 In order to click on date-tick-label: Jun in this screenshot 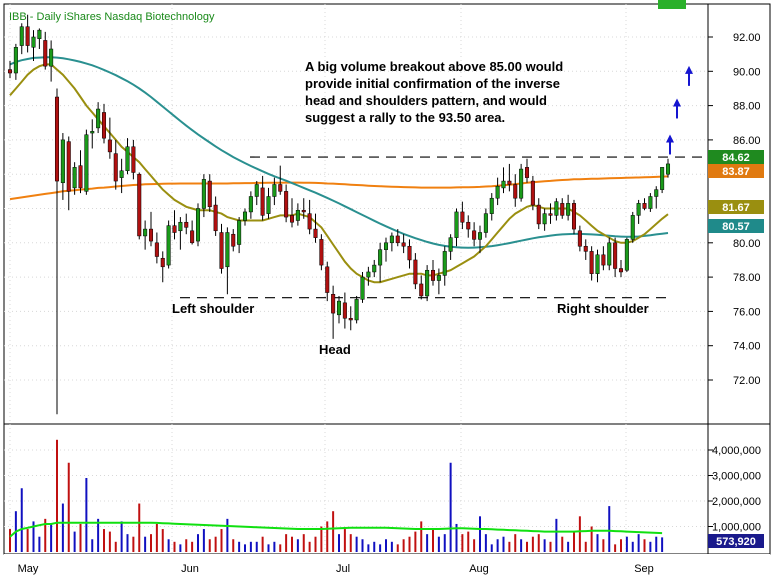, I will do `click(190, 569)`.